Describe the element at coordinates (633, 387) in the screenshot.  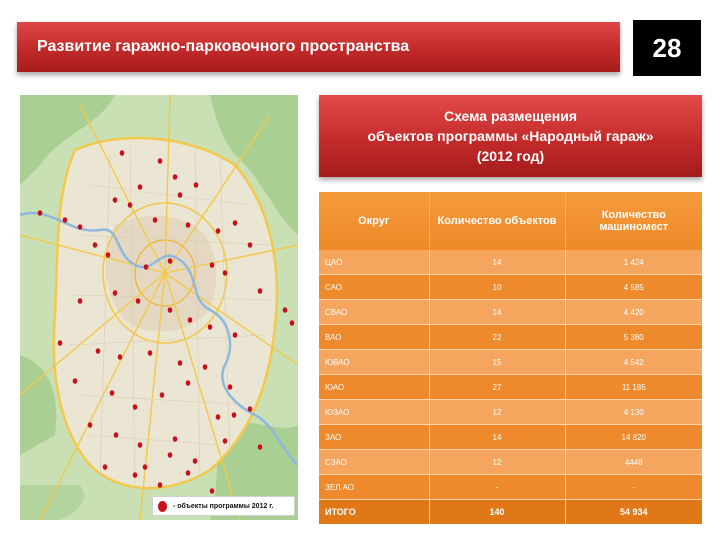
I see `cell-spaces: 11 185` at that location.